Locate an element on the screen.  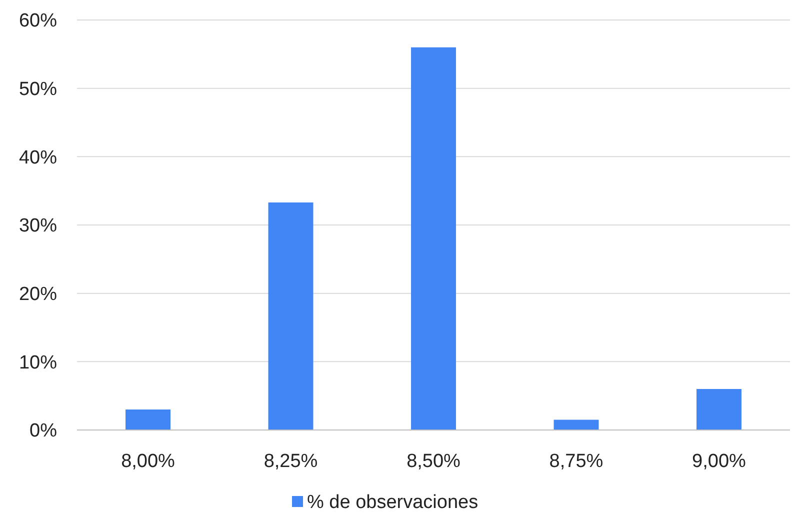
y-tick-label: 40% is located at coordinates (38, 157).